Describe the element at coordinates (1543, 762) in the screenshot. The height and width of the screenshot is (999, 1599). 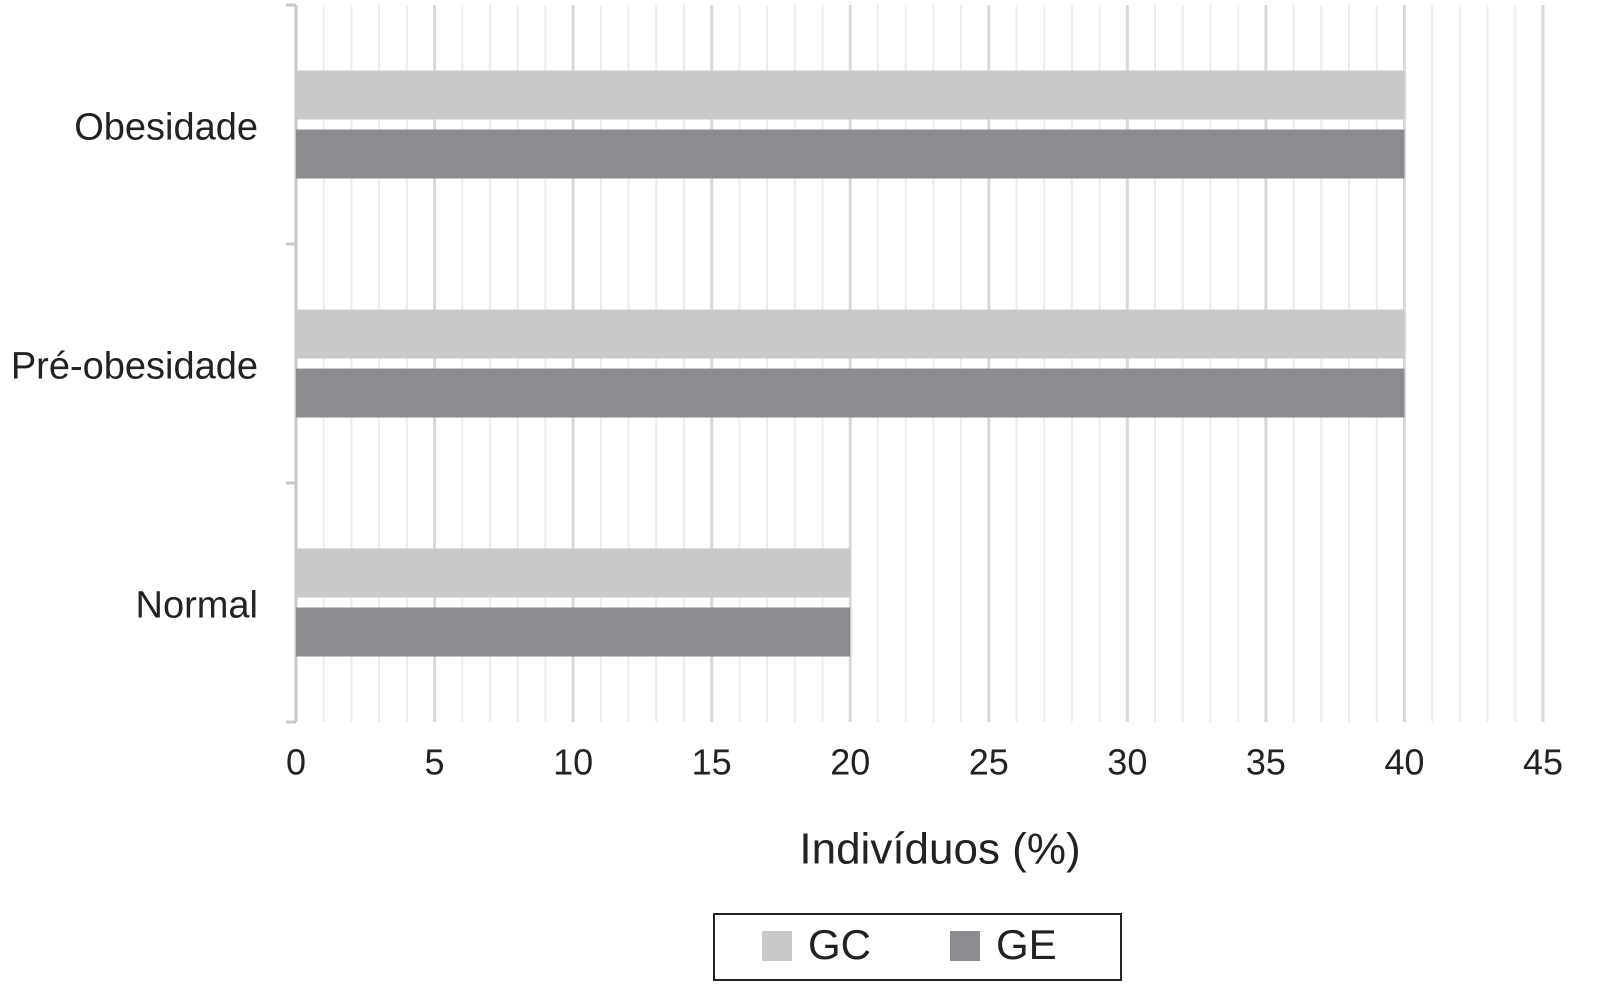
I see `x-tick-label: 45` at that location.